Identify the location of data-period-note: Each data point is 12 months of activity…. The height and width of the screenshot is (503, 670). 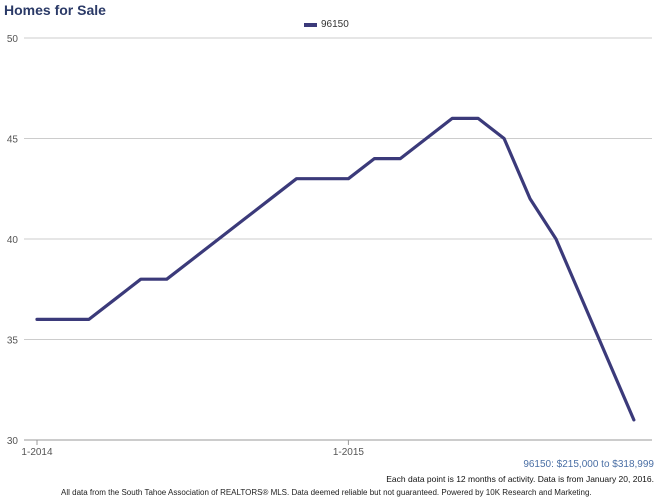
(520, 479).